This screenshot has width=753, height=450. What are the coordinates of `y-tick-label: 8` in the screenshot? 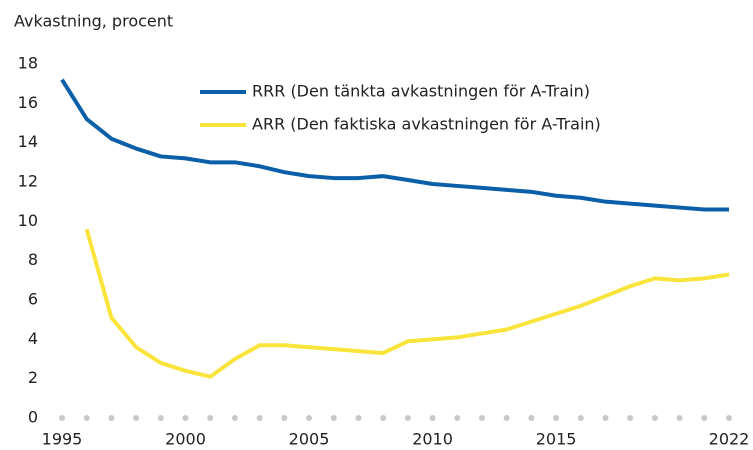 It's located at (33, 259).